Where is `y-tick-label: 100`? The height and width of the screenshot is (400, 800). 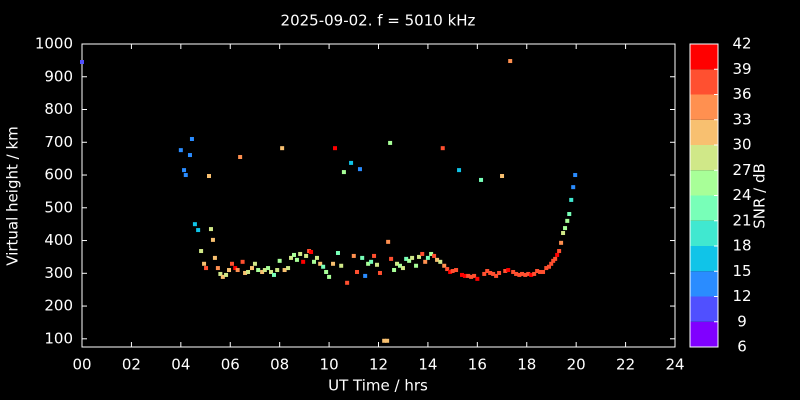
y-tick-label: 100 is located at coordinates (58, 338).